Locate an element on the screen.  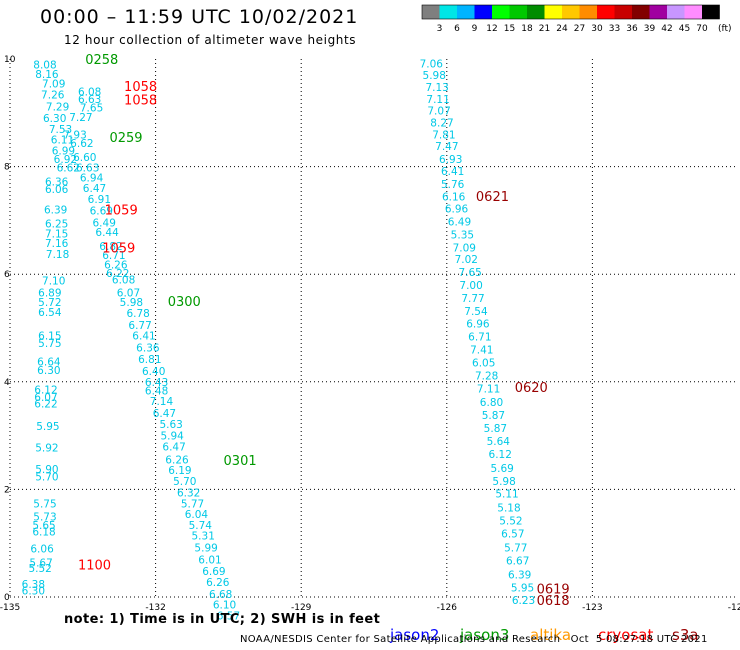
wave-height-value: 6.69 is located at coordinates (101, 212).